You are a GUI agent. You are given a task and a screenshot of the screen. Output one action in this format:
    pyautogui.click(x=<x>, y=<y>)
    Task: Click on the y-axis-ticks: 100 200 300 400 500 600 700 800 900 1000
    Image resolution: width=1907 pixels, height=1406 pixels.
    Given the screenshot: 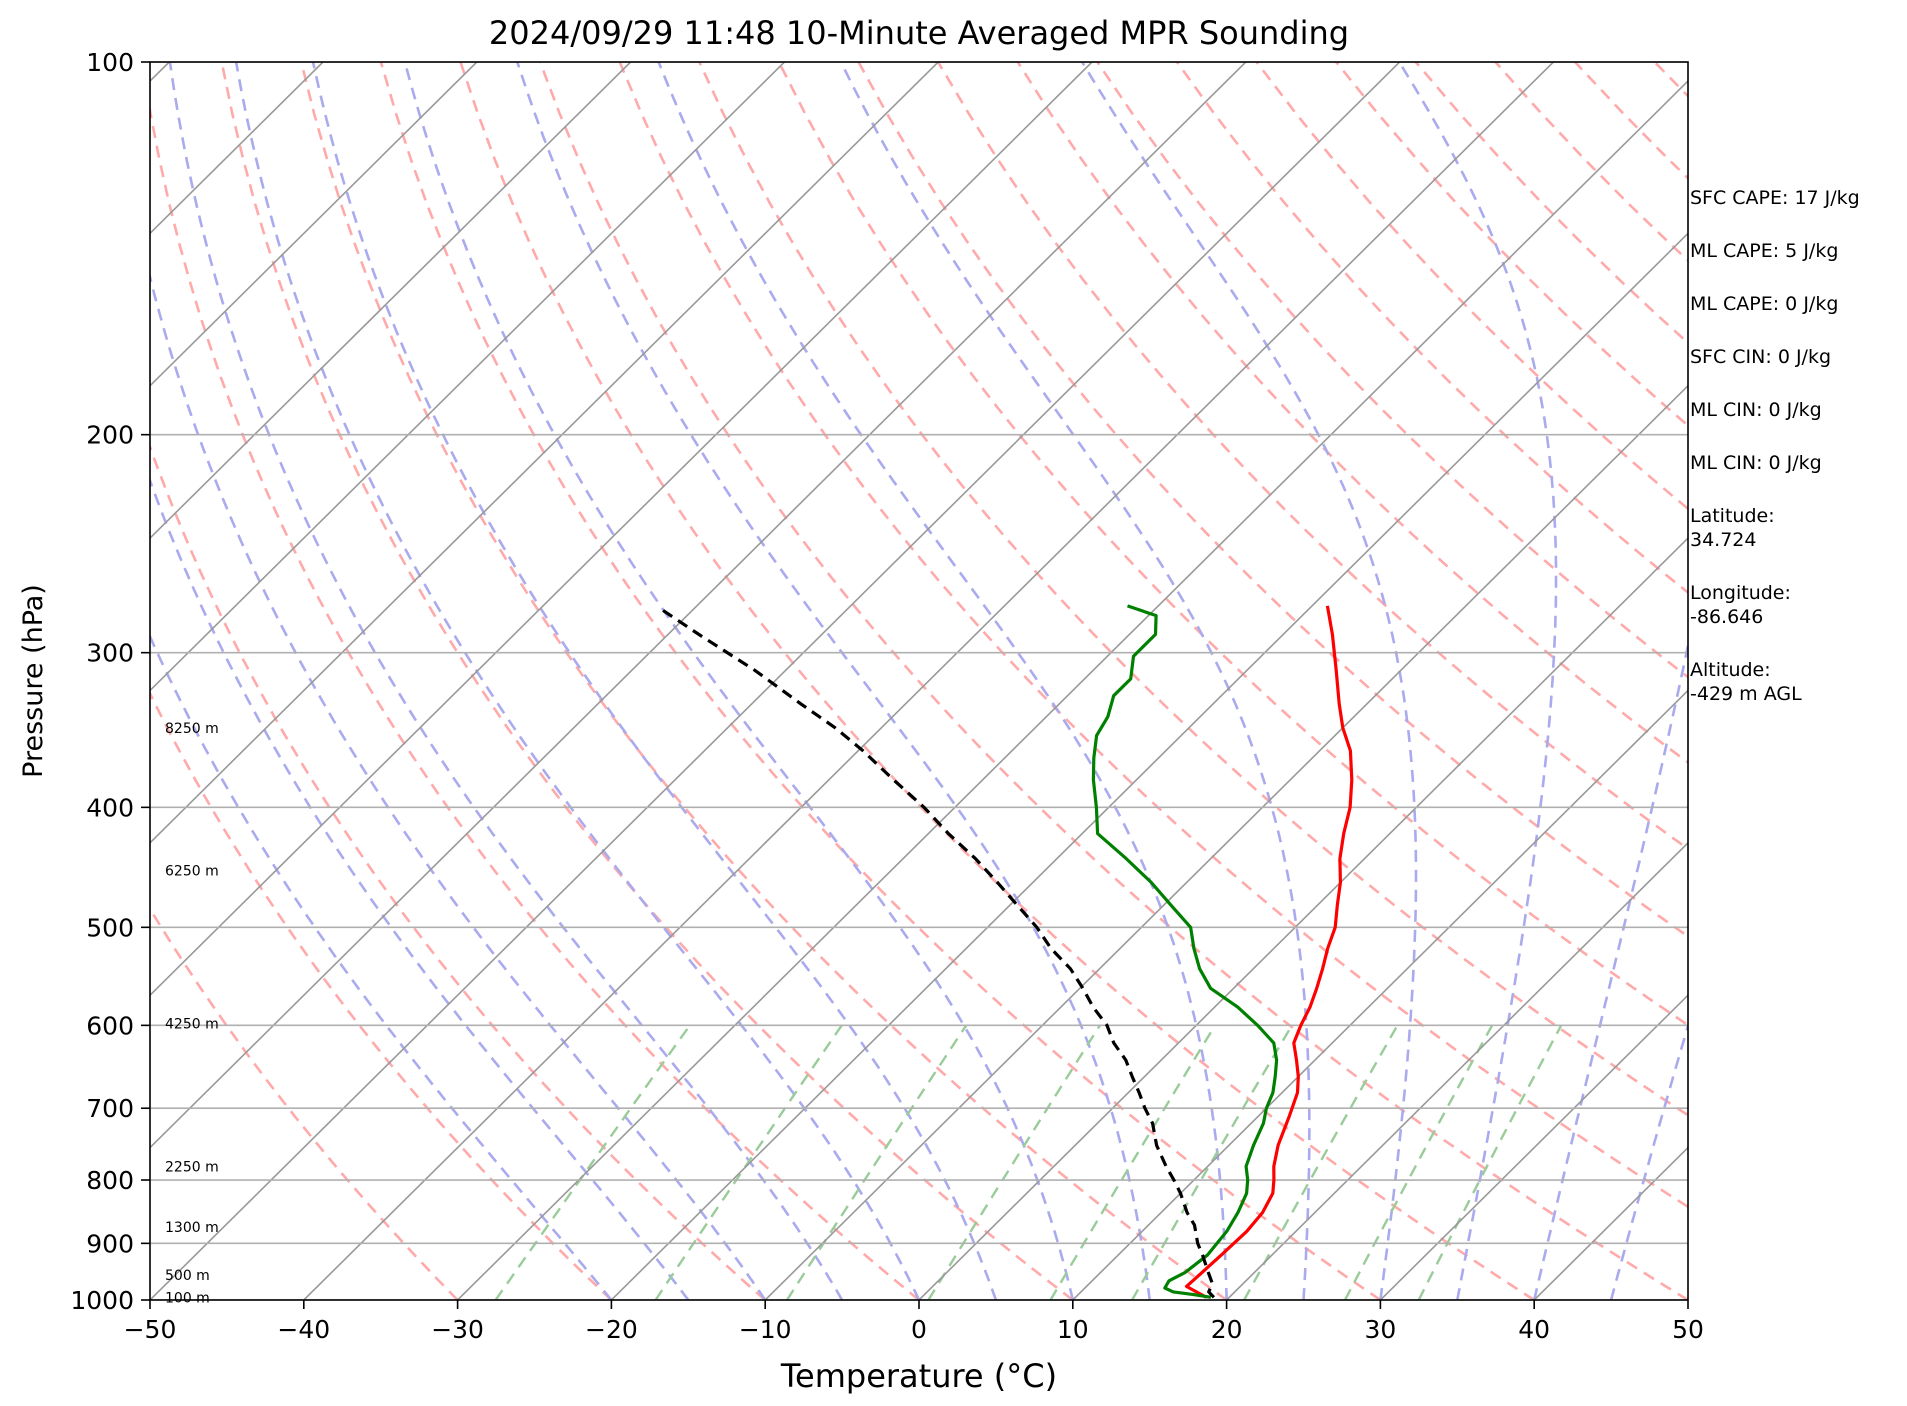 What is the action you would take?
    pyautogui.click(x=110, y=681)
    